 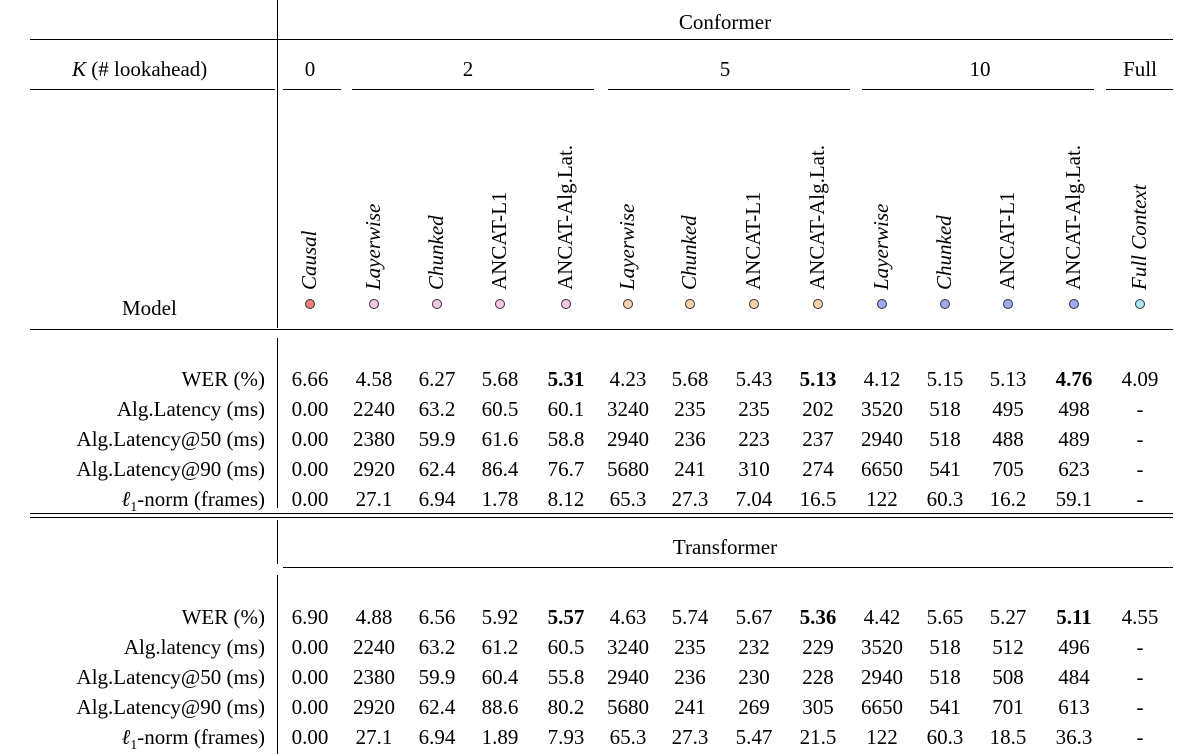 I want to click on transformer_rows-cell-2-12: 484, so click(x=1074, y=677).